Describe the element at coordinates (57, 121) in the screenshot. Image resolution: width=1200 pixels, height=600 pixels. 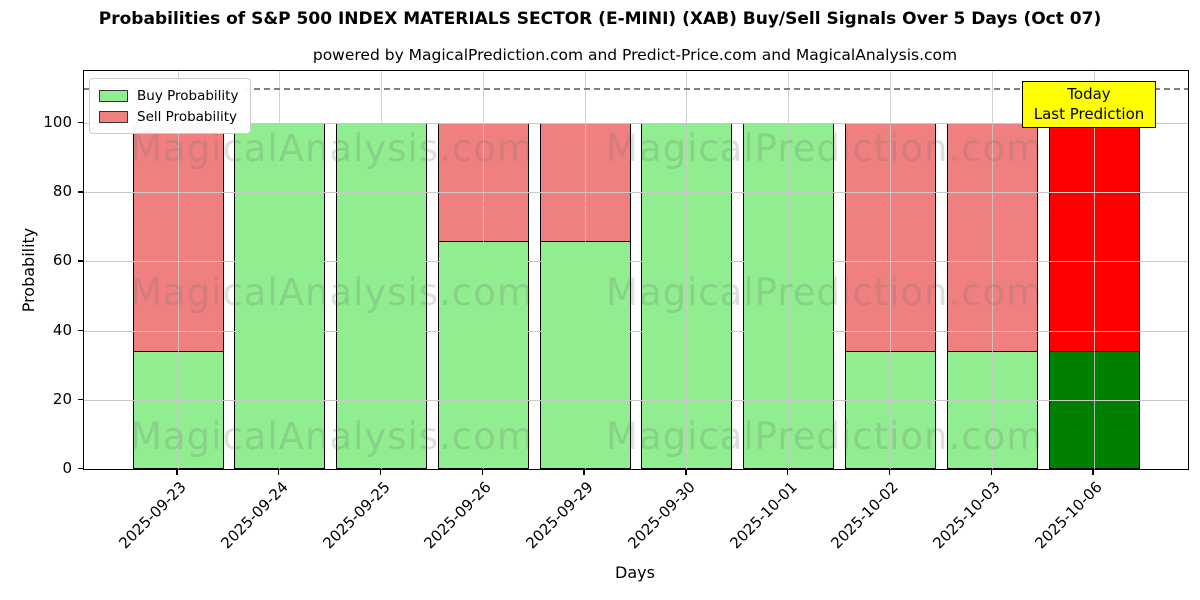
I see `y-tick-label: 100` at that location.